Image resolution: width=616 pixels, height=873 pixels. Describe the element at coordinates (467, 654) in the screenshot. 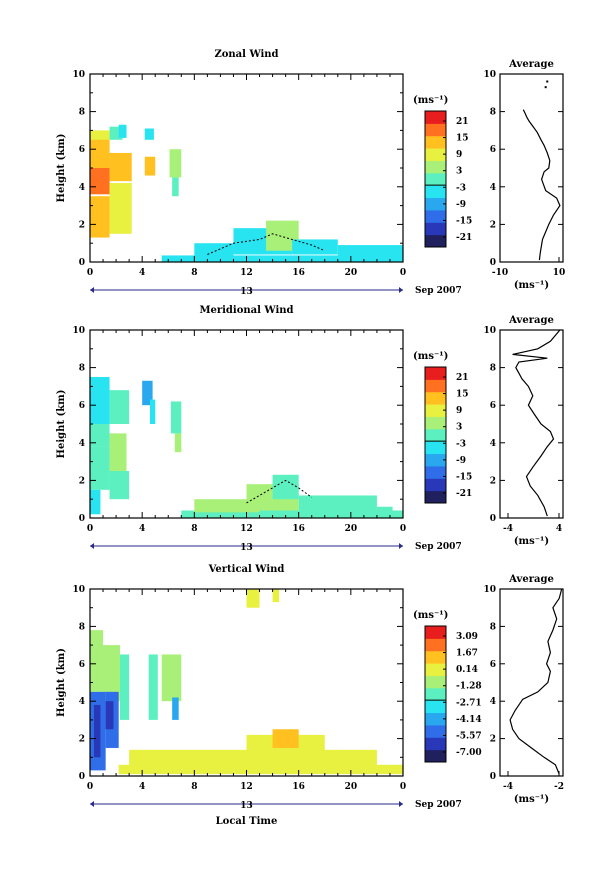

I see `colorbar-tick-label: 1.67` at that location.